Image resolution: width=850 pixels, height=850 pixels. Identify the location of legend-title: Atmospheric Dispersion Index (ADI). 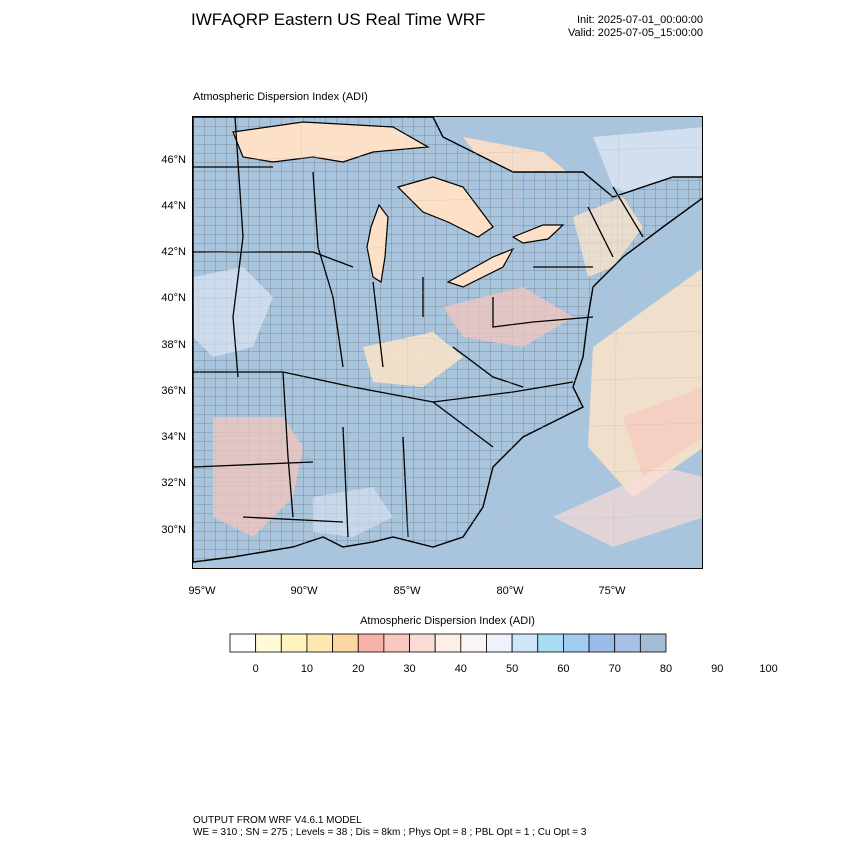
(447, 621).